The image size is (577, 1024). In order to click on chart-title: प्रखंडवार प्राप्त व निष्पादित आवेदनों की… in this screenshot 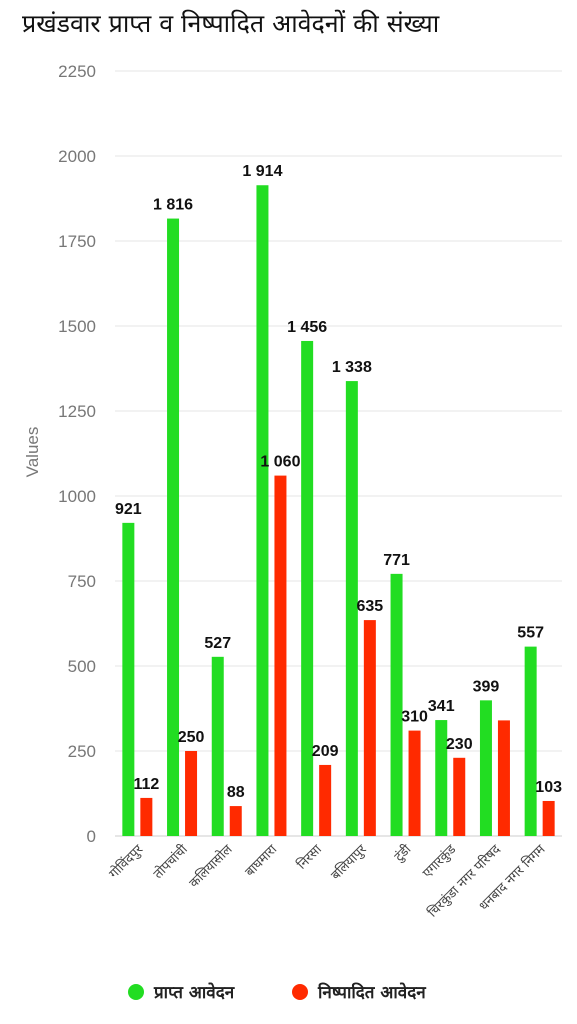, I will do `click(231, 23)`.